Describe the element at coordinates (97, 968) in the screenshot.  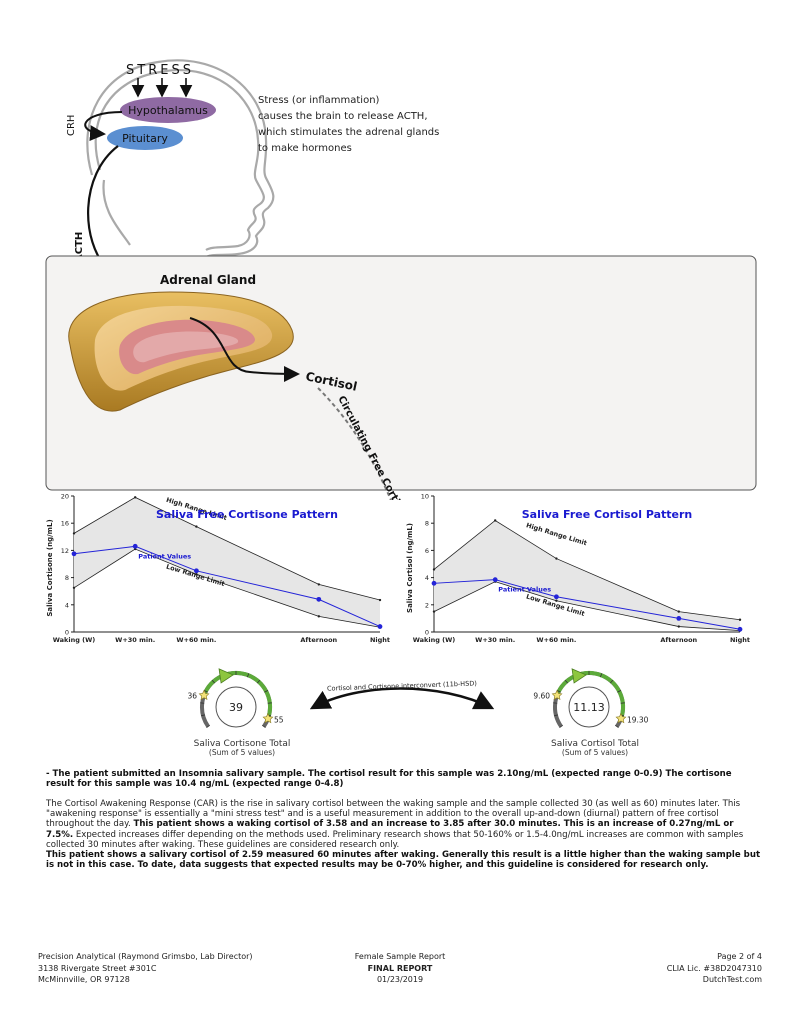
I see `footer-address: 3138 Rivergate Street #301C` at that location.